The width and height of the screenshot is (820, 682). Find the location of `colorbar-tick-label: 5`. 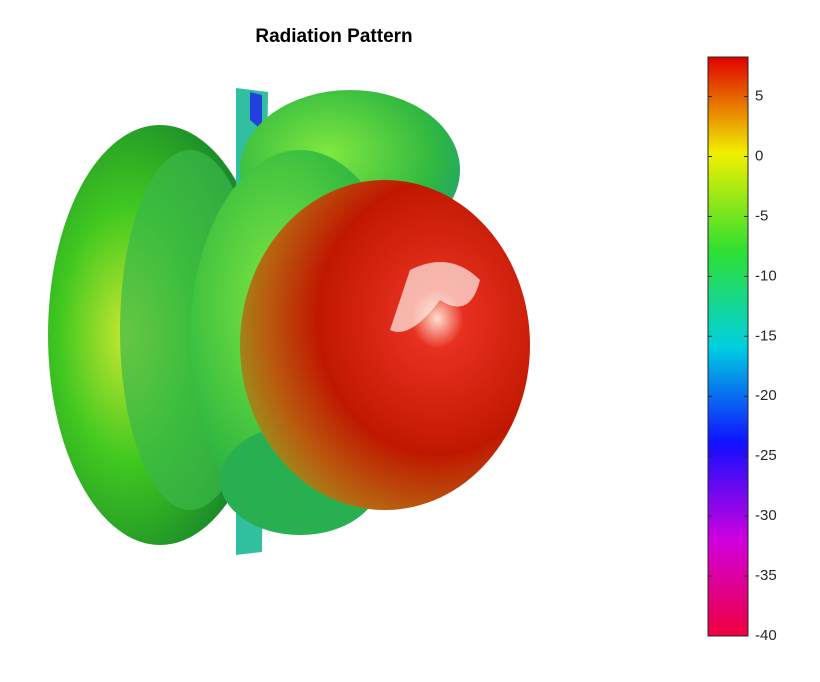

colorbar-tick-label: 5 is located at coordinates (759, 96).